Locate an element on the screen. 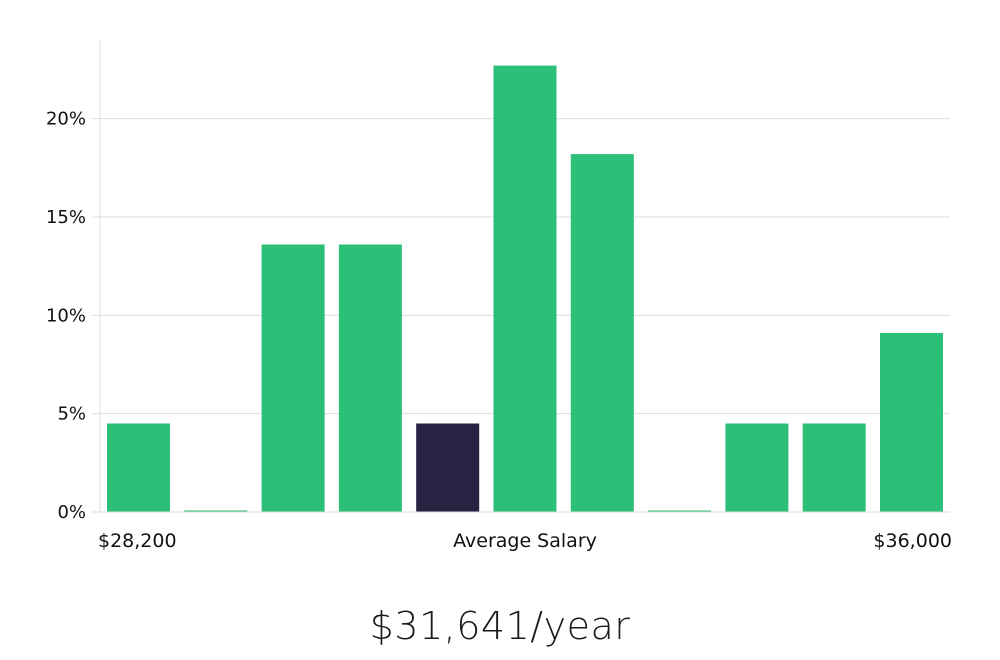 This screenshot has height=660, width=1000. y-tick-label: 0% is located at coordinates (71, 512).